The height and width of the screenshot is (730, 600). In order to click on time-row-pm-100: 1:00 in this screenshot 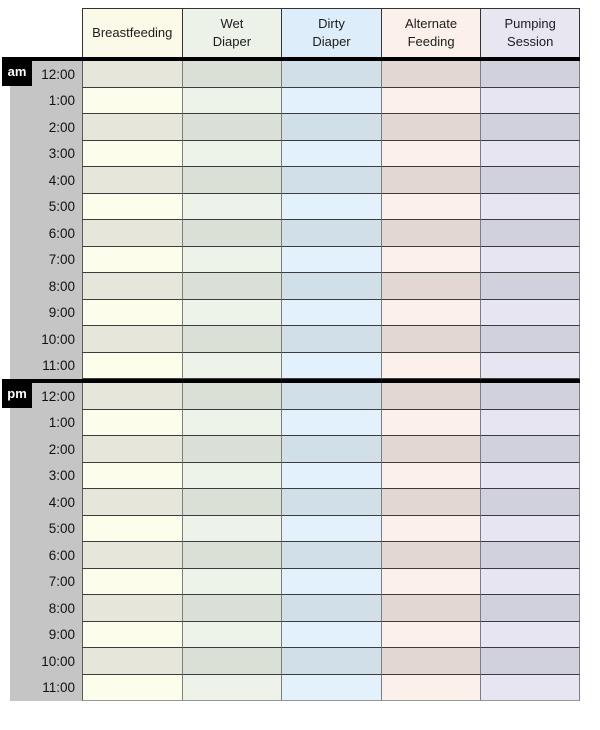, I will do `click(295, 422)`.